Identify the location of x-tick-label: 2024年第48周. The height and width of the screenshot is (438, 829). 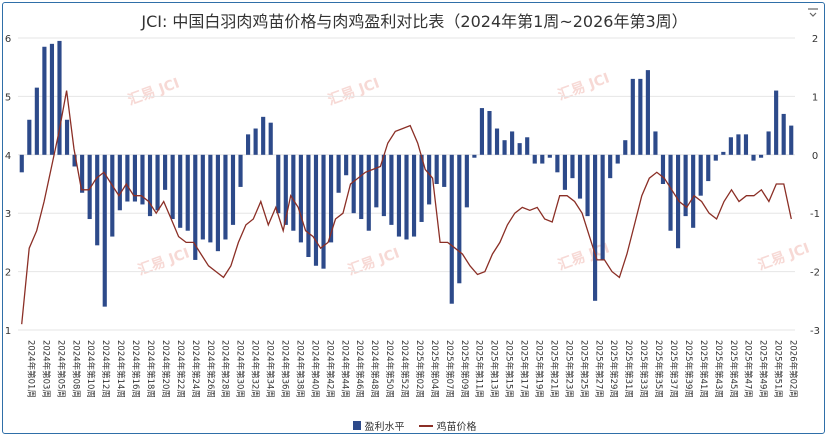
(374, 369).